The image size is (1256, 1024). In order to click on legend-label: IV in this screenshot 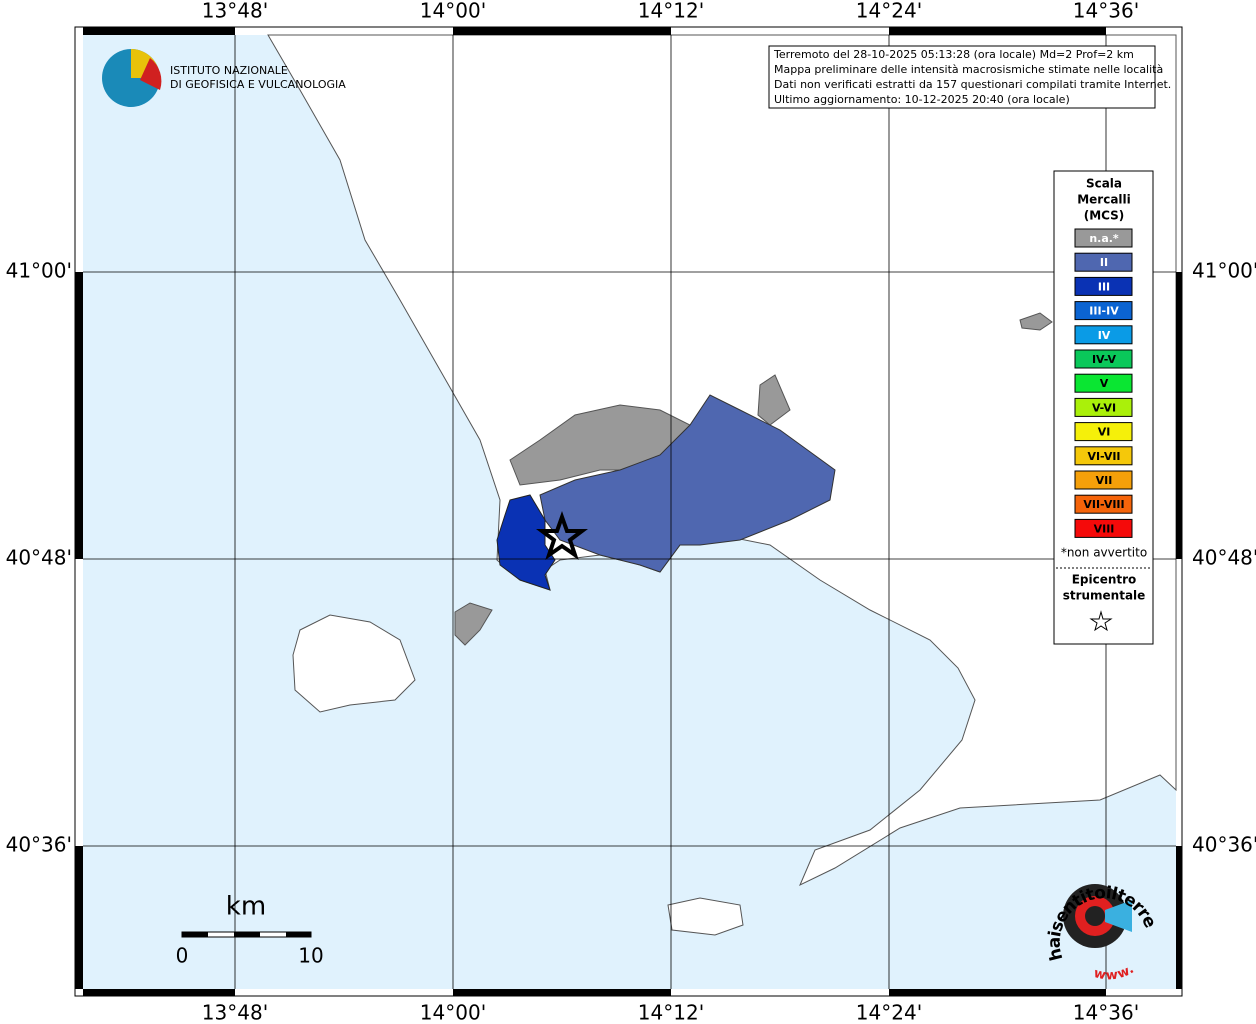, I will do `click(1104, 335)`.